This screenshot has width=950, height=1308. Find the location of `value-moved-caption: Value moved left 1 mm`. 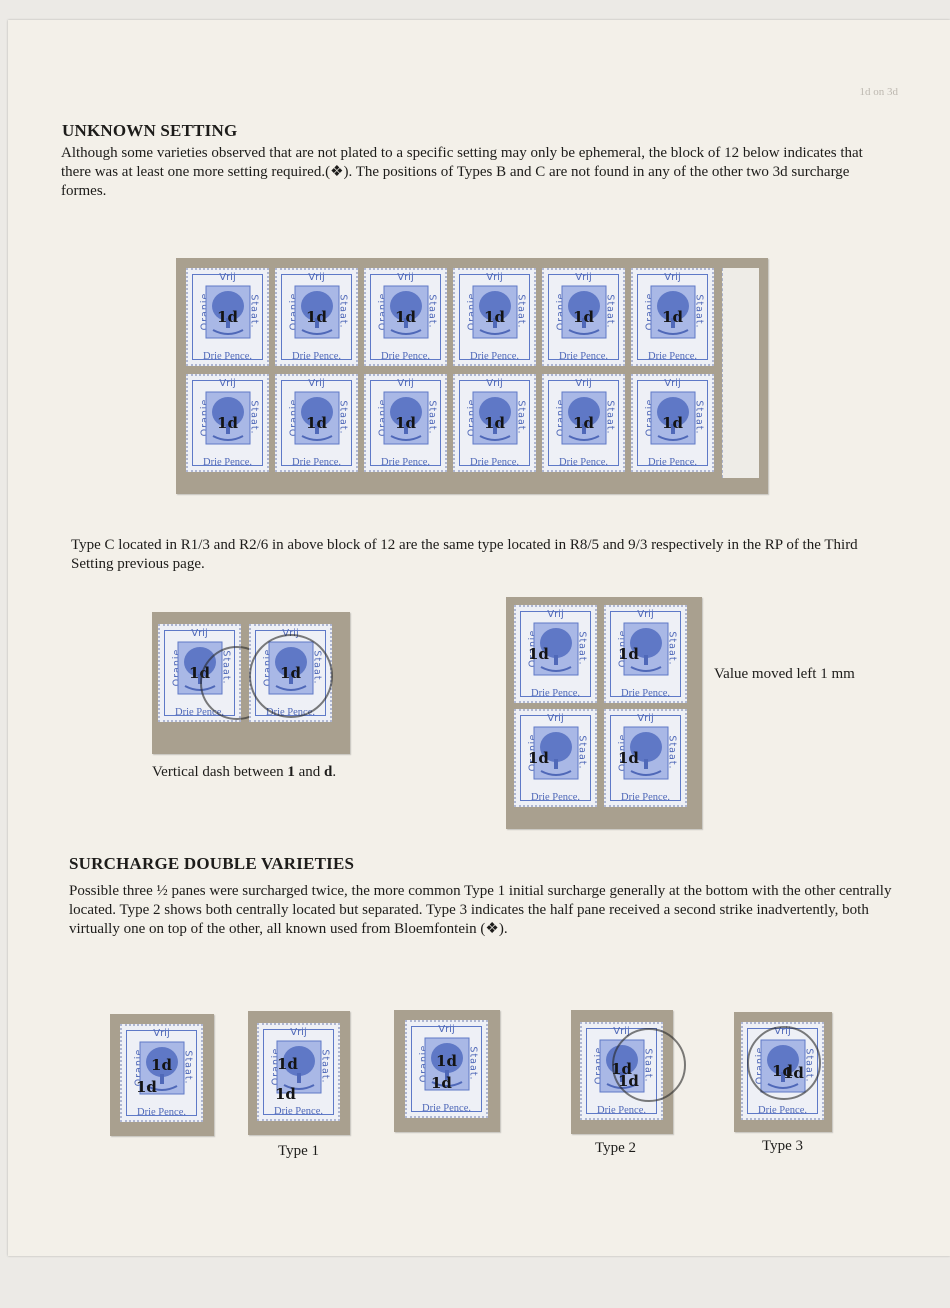

value-moved-caption: Value moved left 1 mm is located at coordinates (784, 674).